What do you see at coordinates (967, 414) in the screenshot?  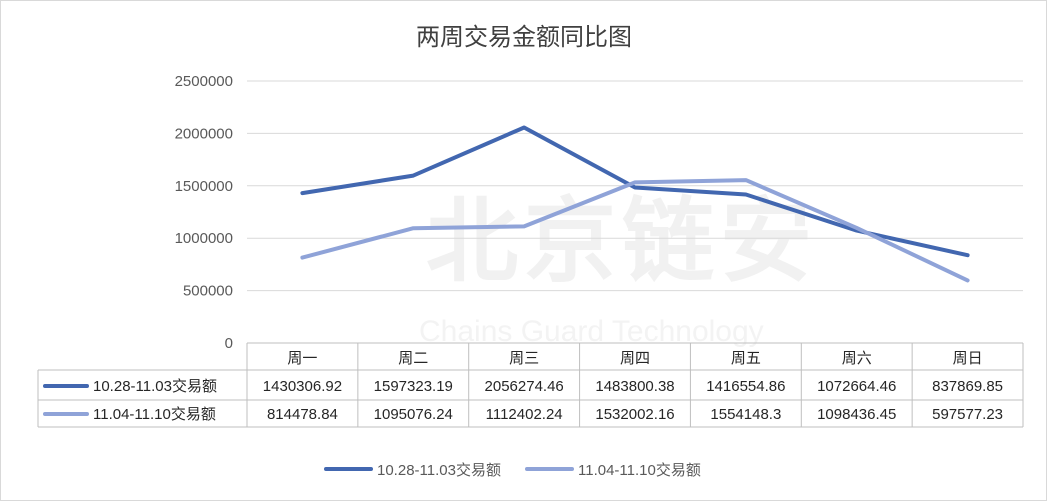 I see `data-label: 597577.23` at bounding box center [967, 414].